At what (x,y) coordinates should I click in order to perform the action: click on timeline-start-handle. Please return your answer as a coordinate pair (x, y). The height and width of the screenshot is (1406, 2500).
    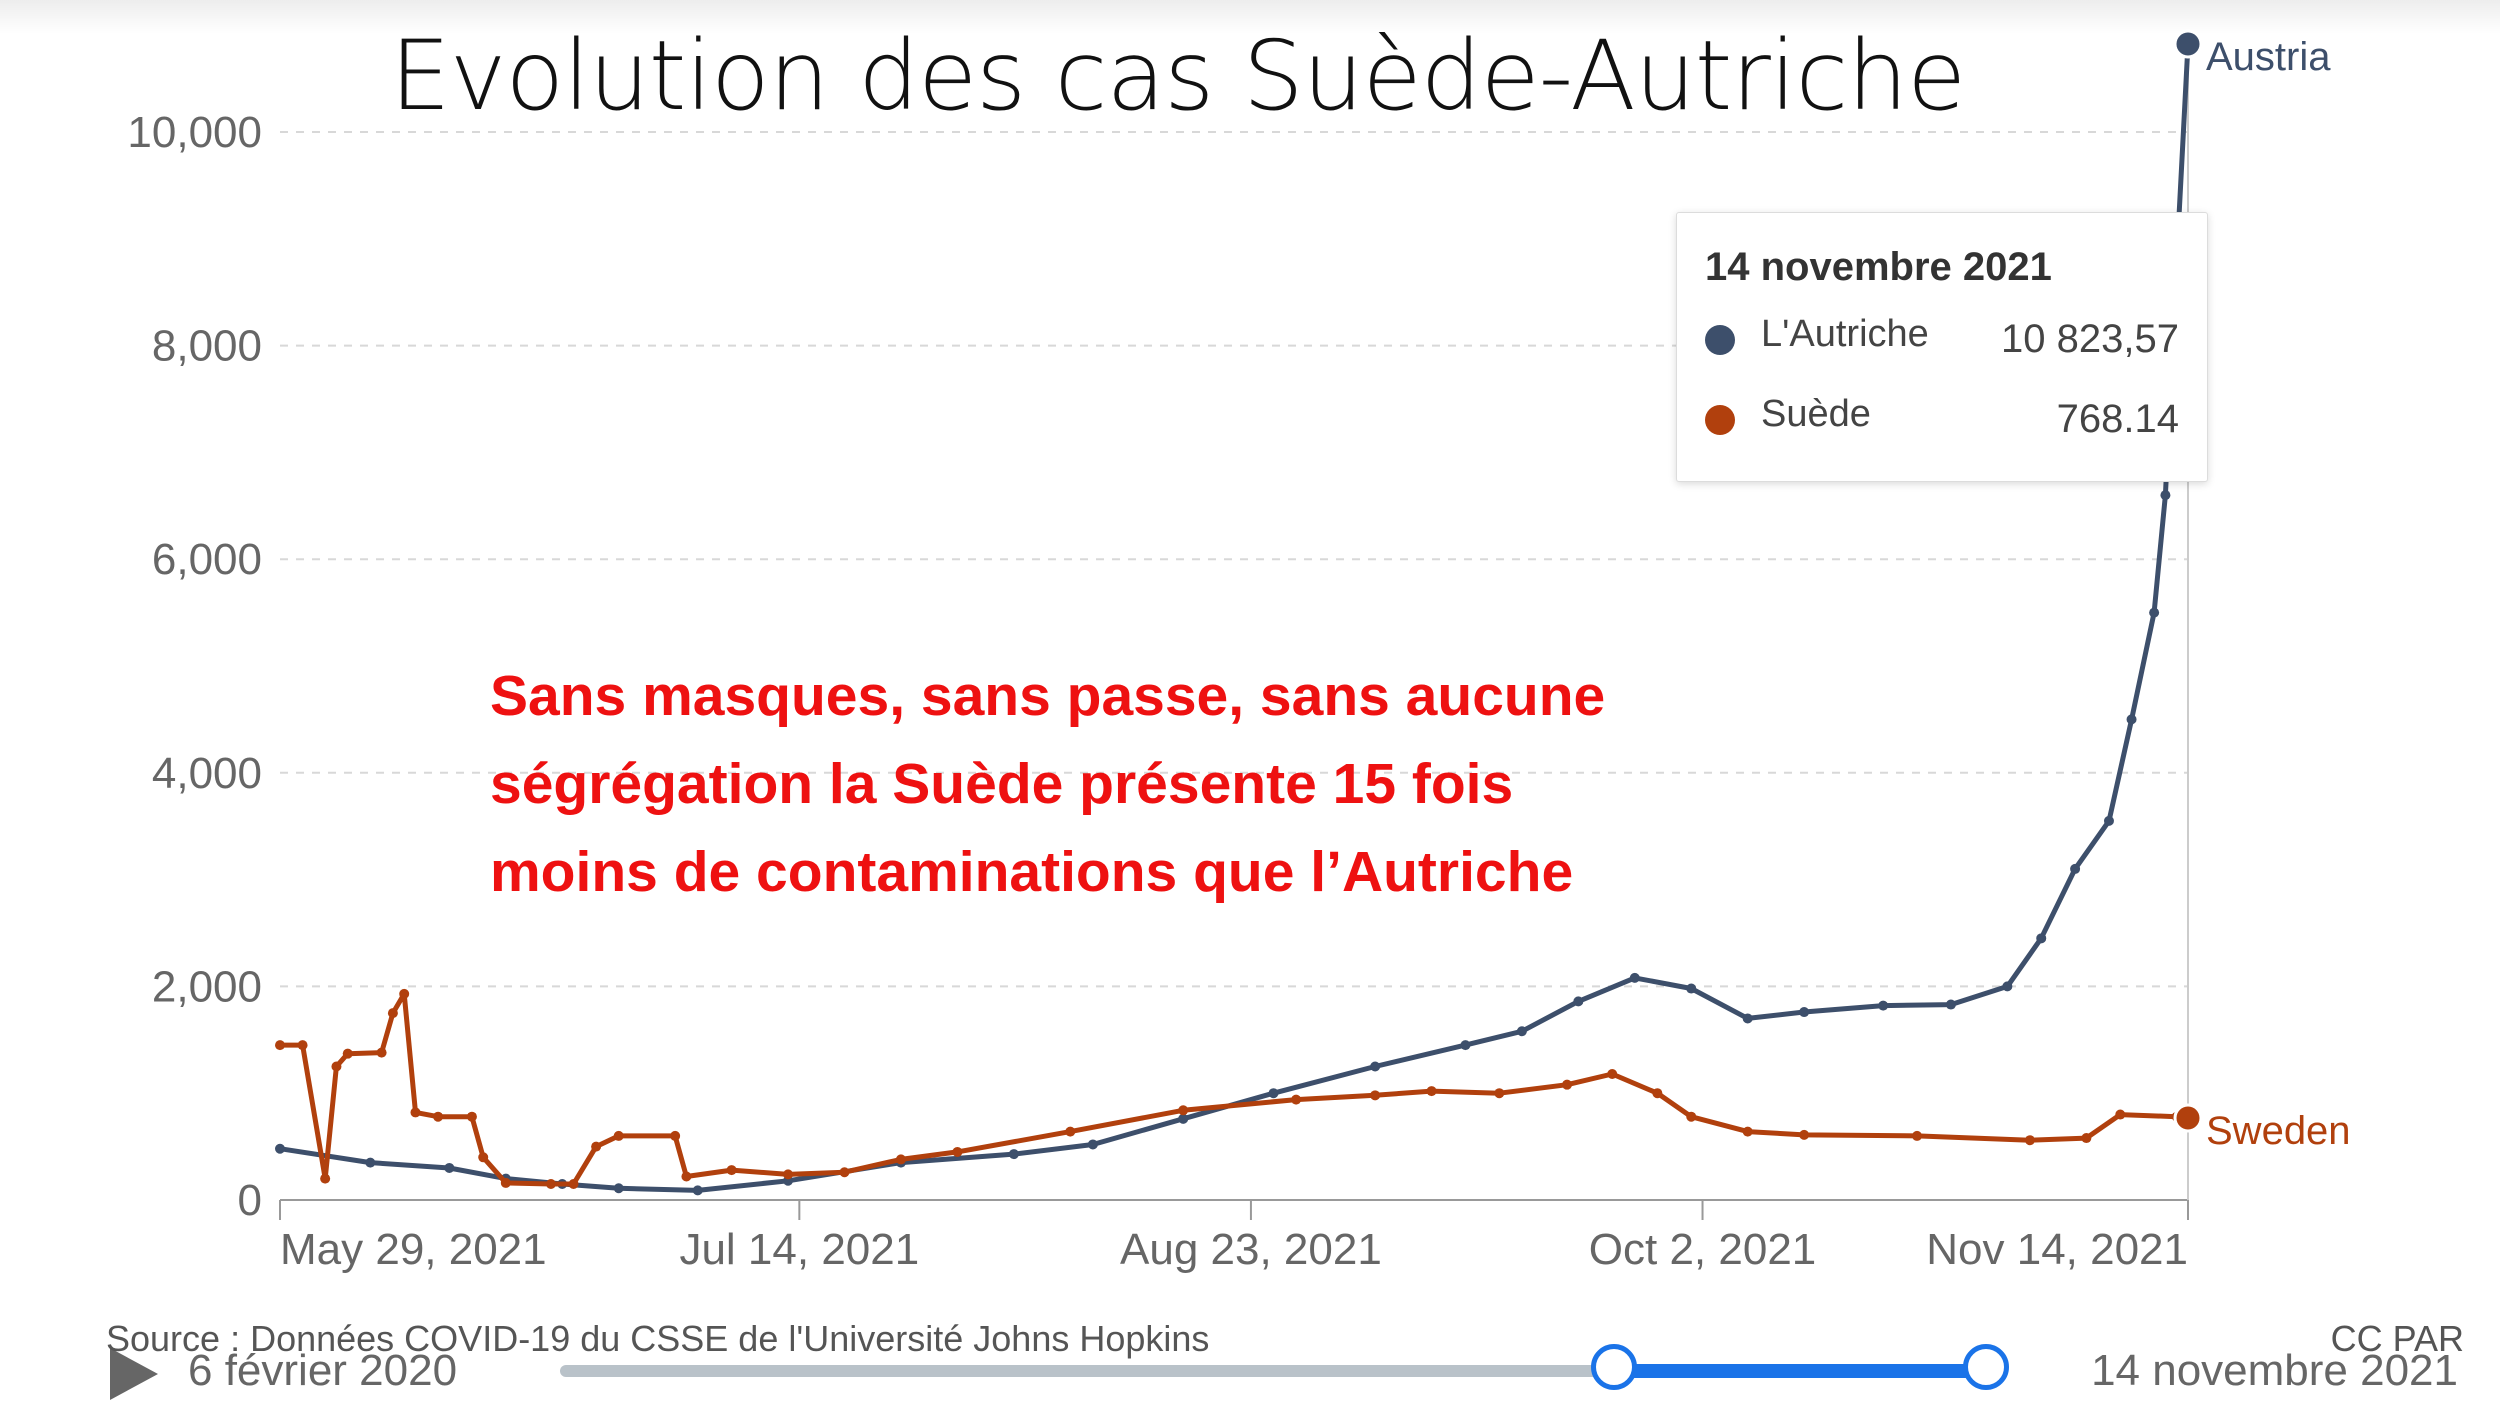
    Looking at the image, I should click on (1614, 1367).